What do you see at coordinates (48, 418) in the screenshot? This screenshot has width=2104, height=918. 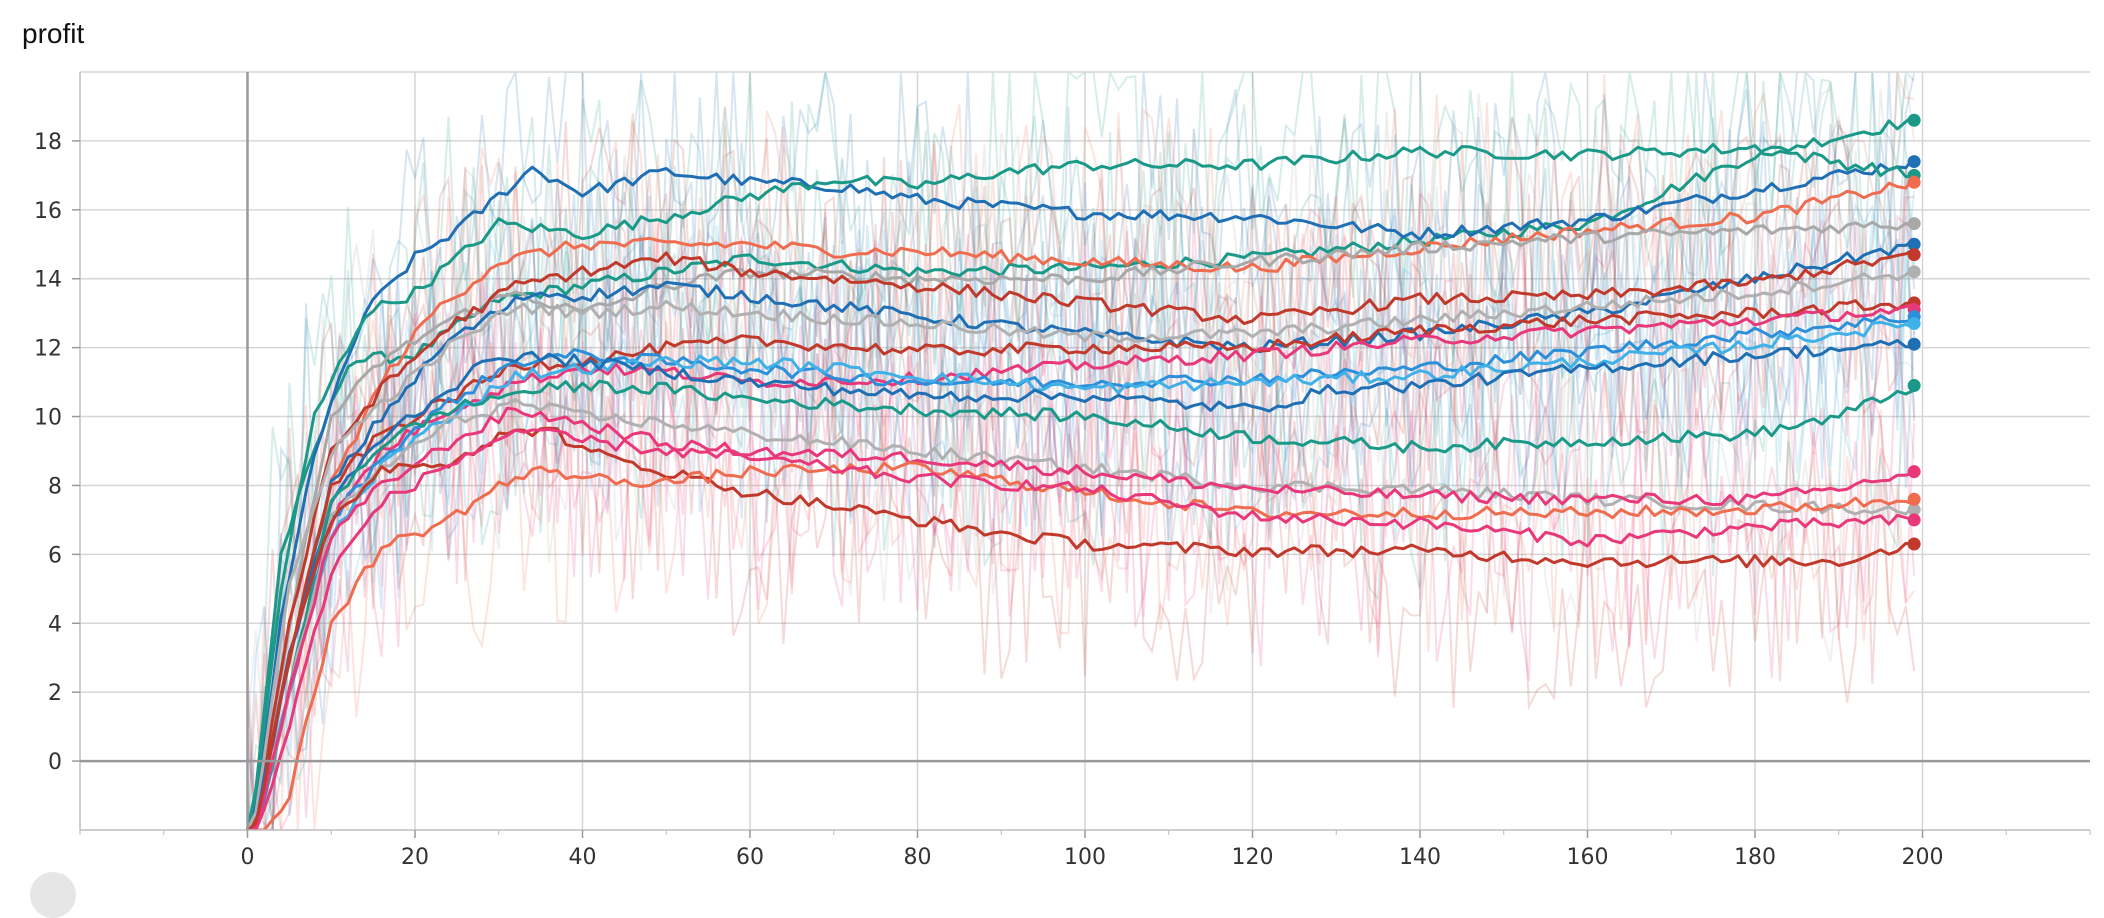 I see `y-tick-label: 10` at bounding box center [48, 418].